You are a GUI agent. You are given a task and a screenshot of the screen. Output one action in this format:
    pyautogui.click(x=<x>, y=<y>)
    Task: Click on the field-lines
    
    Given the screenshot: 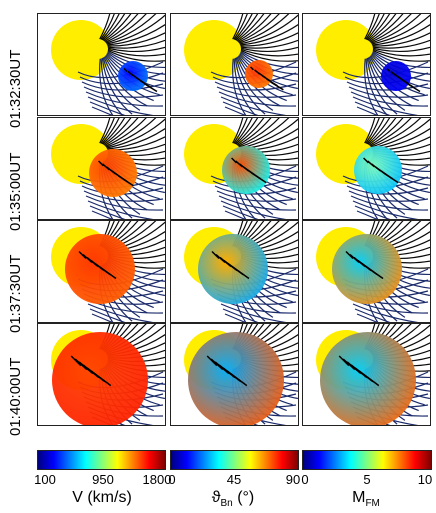 What is the action you would take?
    pyautogui.click(x=121, y=64)
    